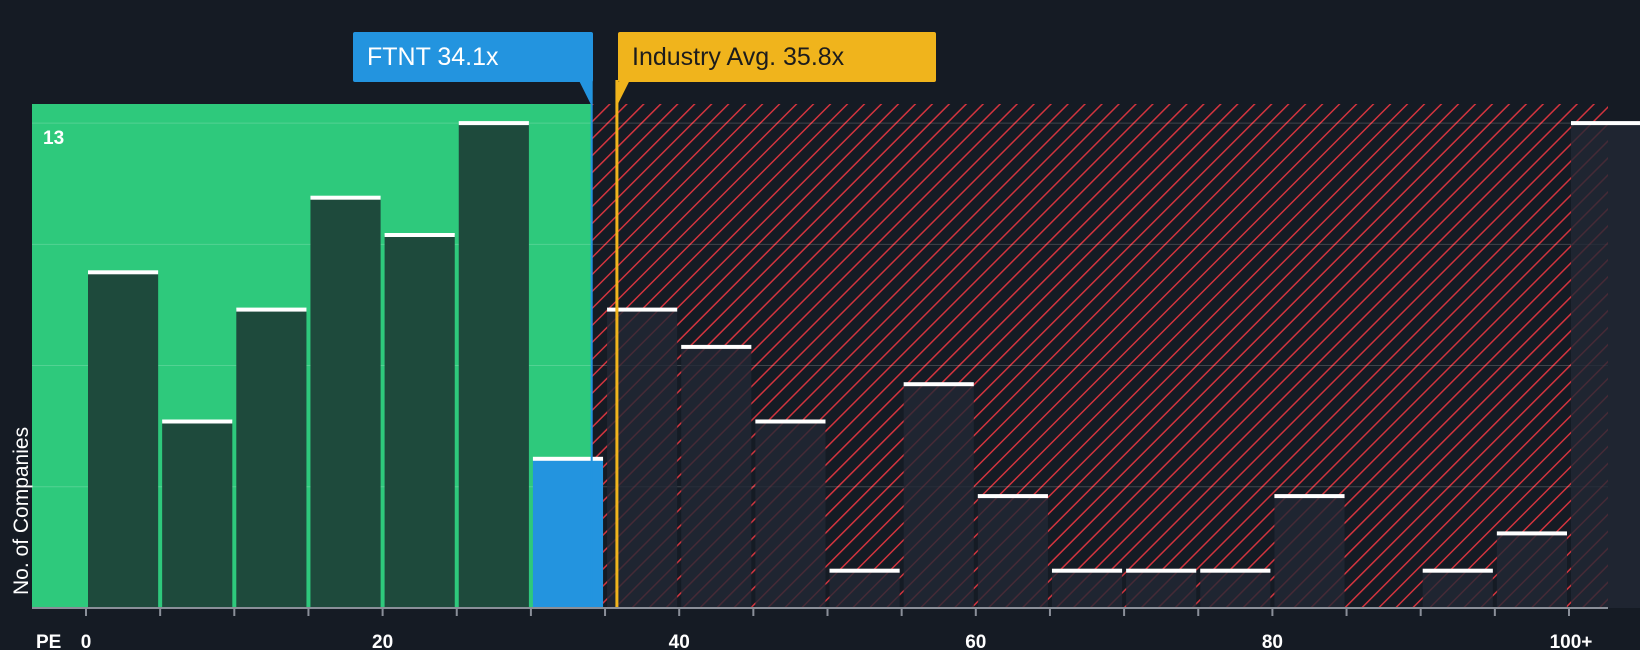  What do you see at coordinates (837, 629) in the screenshot?
I see `x-axis-ticks: 0 20 40 60 80 100+` at bounding box center [837, 629].